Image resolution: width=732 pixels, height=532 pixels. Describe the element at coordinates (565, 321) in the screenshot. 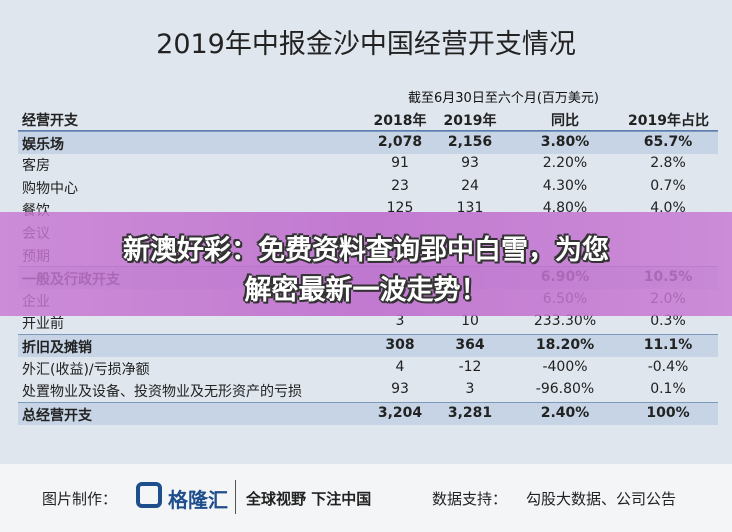

I see `table-cell: 233.30%` at that location.